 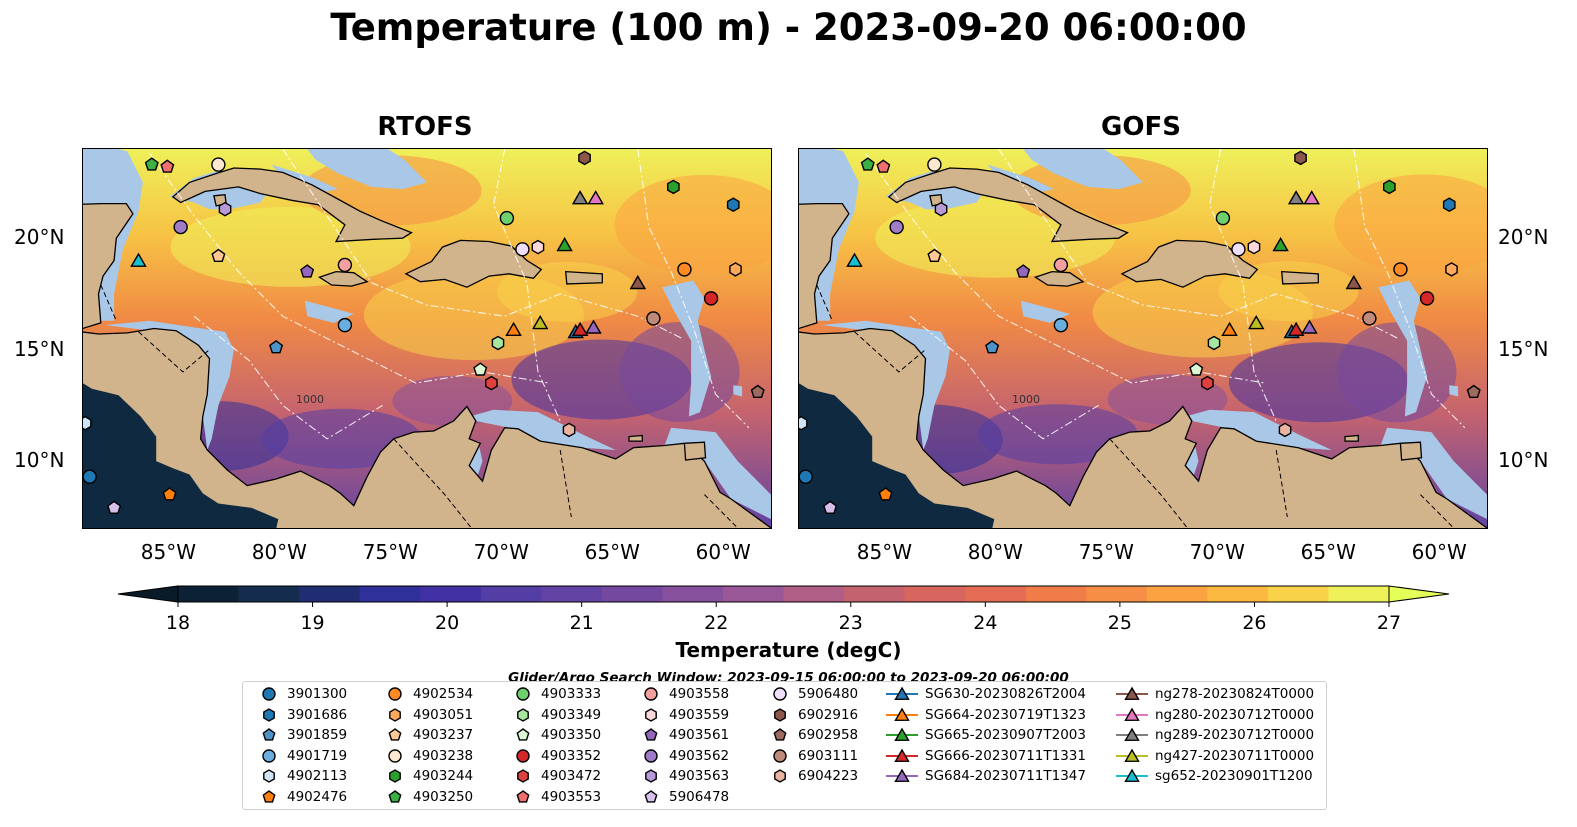 What do you see at coordinates (443, 735) in the screenshot?
I see `legend-label: 4903237` at bounding box center [443, 735].